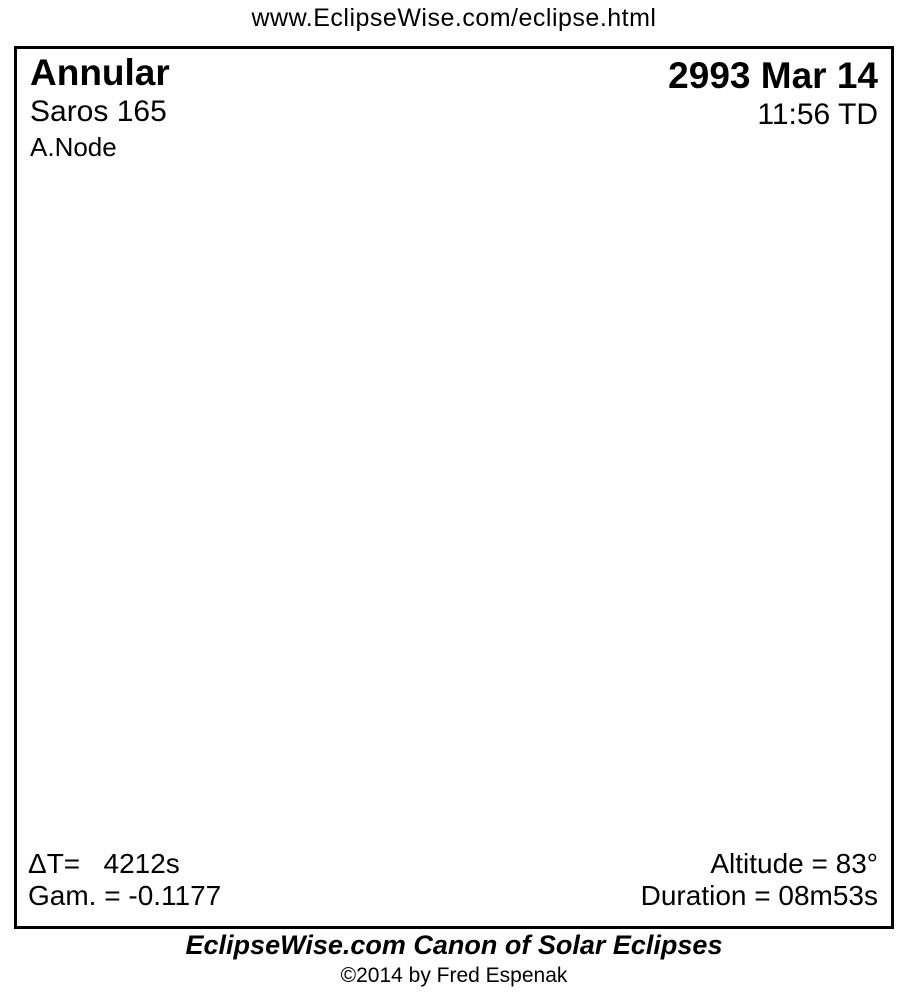 This screenshot has height=1004, width=908. I want to click on eclipse-info-top-right: 2993 Mar 14 11:56 TD, so click(773, 93).